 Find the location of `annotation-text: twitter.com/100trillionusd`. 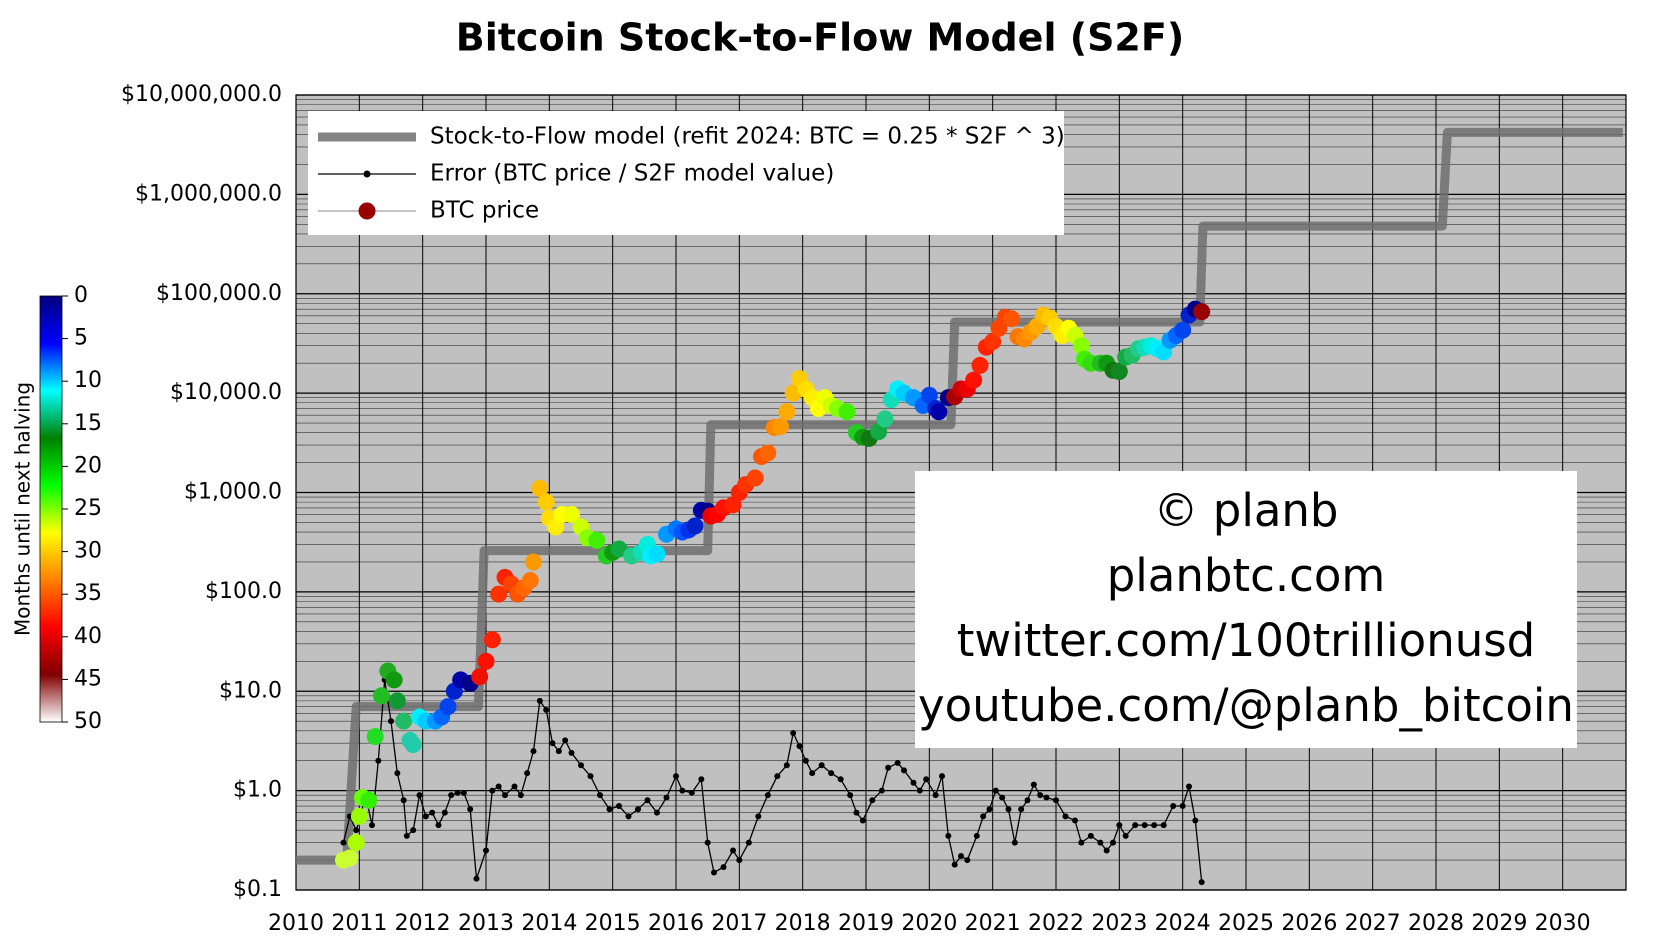

annotation-text: twitter.com/100trillionusd is located at coordinates (1246, 640).